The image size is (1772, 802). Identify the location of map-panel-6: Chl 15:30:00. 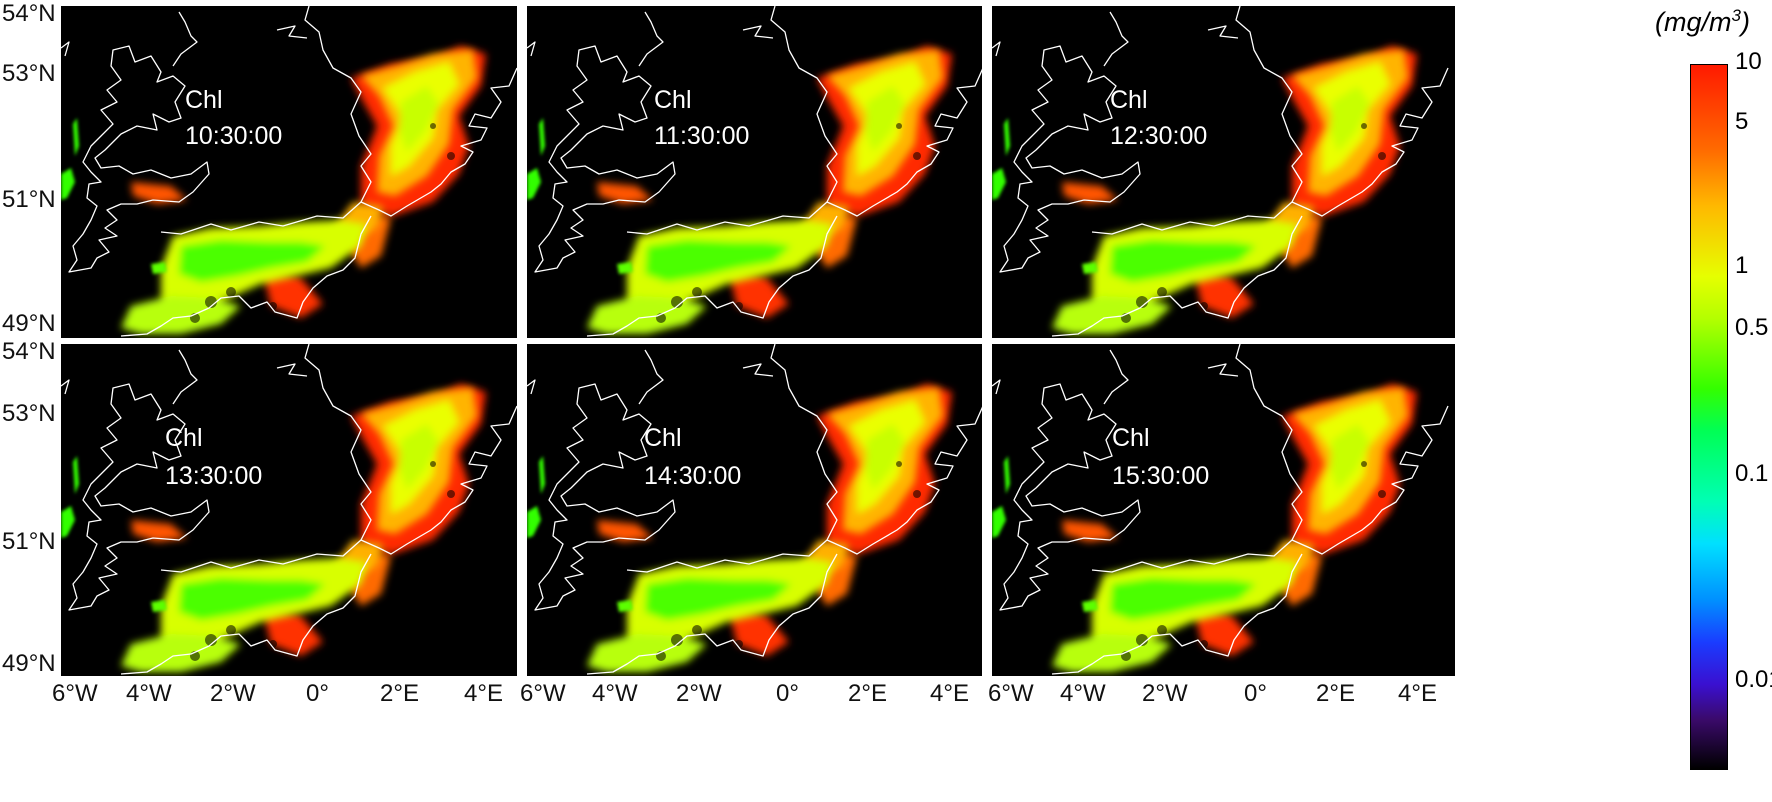
(1223, 510).